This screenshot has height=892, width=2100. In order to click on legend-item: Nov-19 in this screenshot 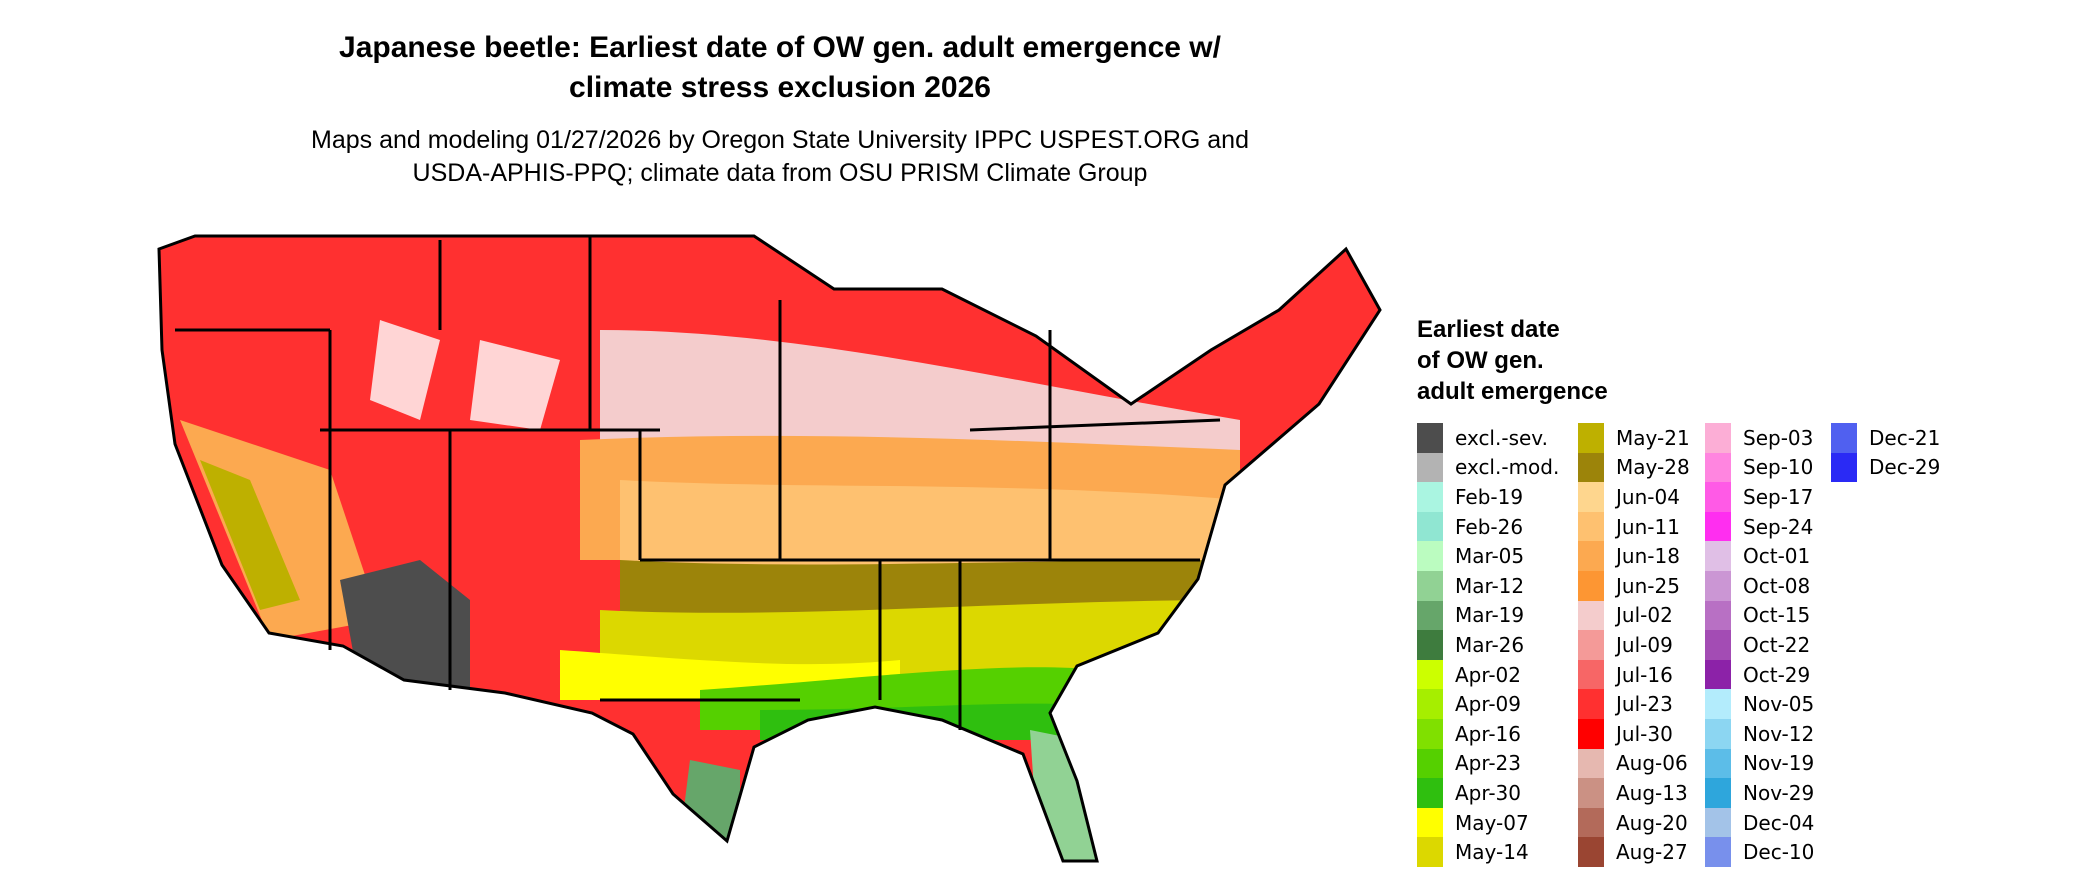, I will do `click(1759, 763)`.